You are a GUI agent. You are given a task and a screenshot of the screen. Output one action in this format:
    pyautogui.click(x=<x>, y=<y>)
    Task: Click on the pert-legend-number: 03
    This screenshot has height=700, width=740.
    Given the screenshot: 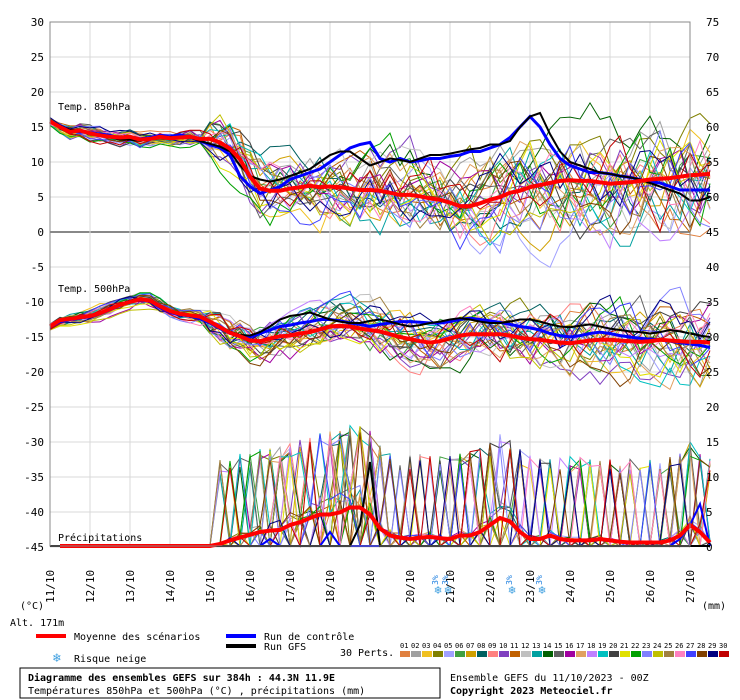 What is the action you would take?
    pyautogui.click(x=426, y=646)
    